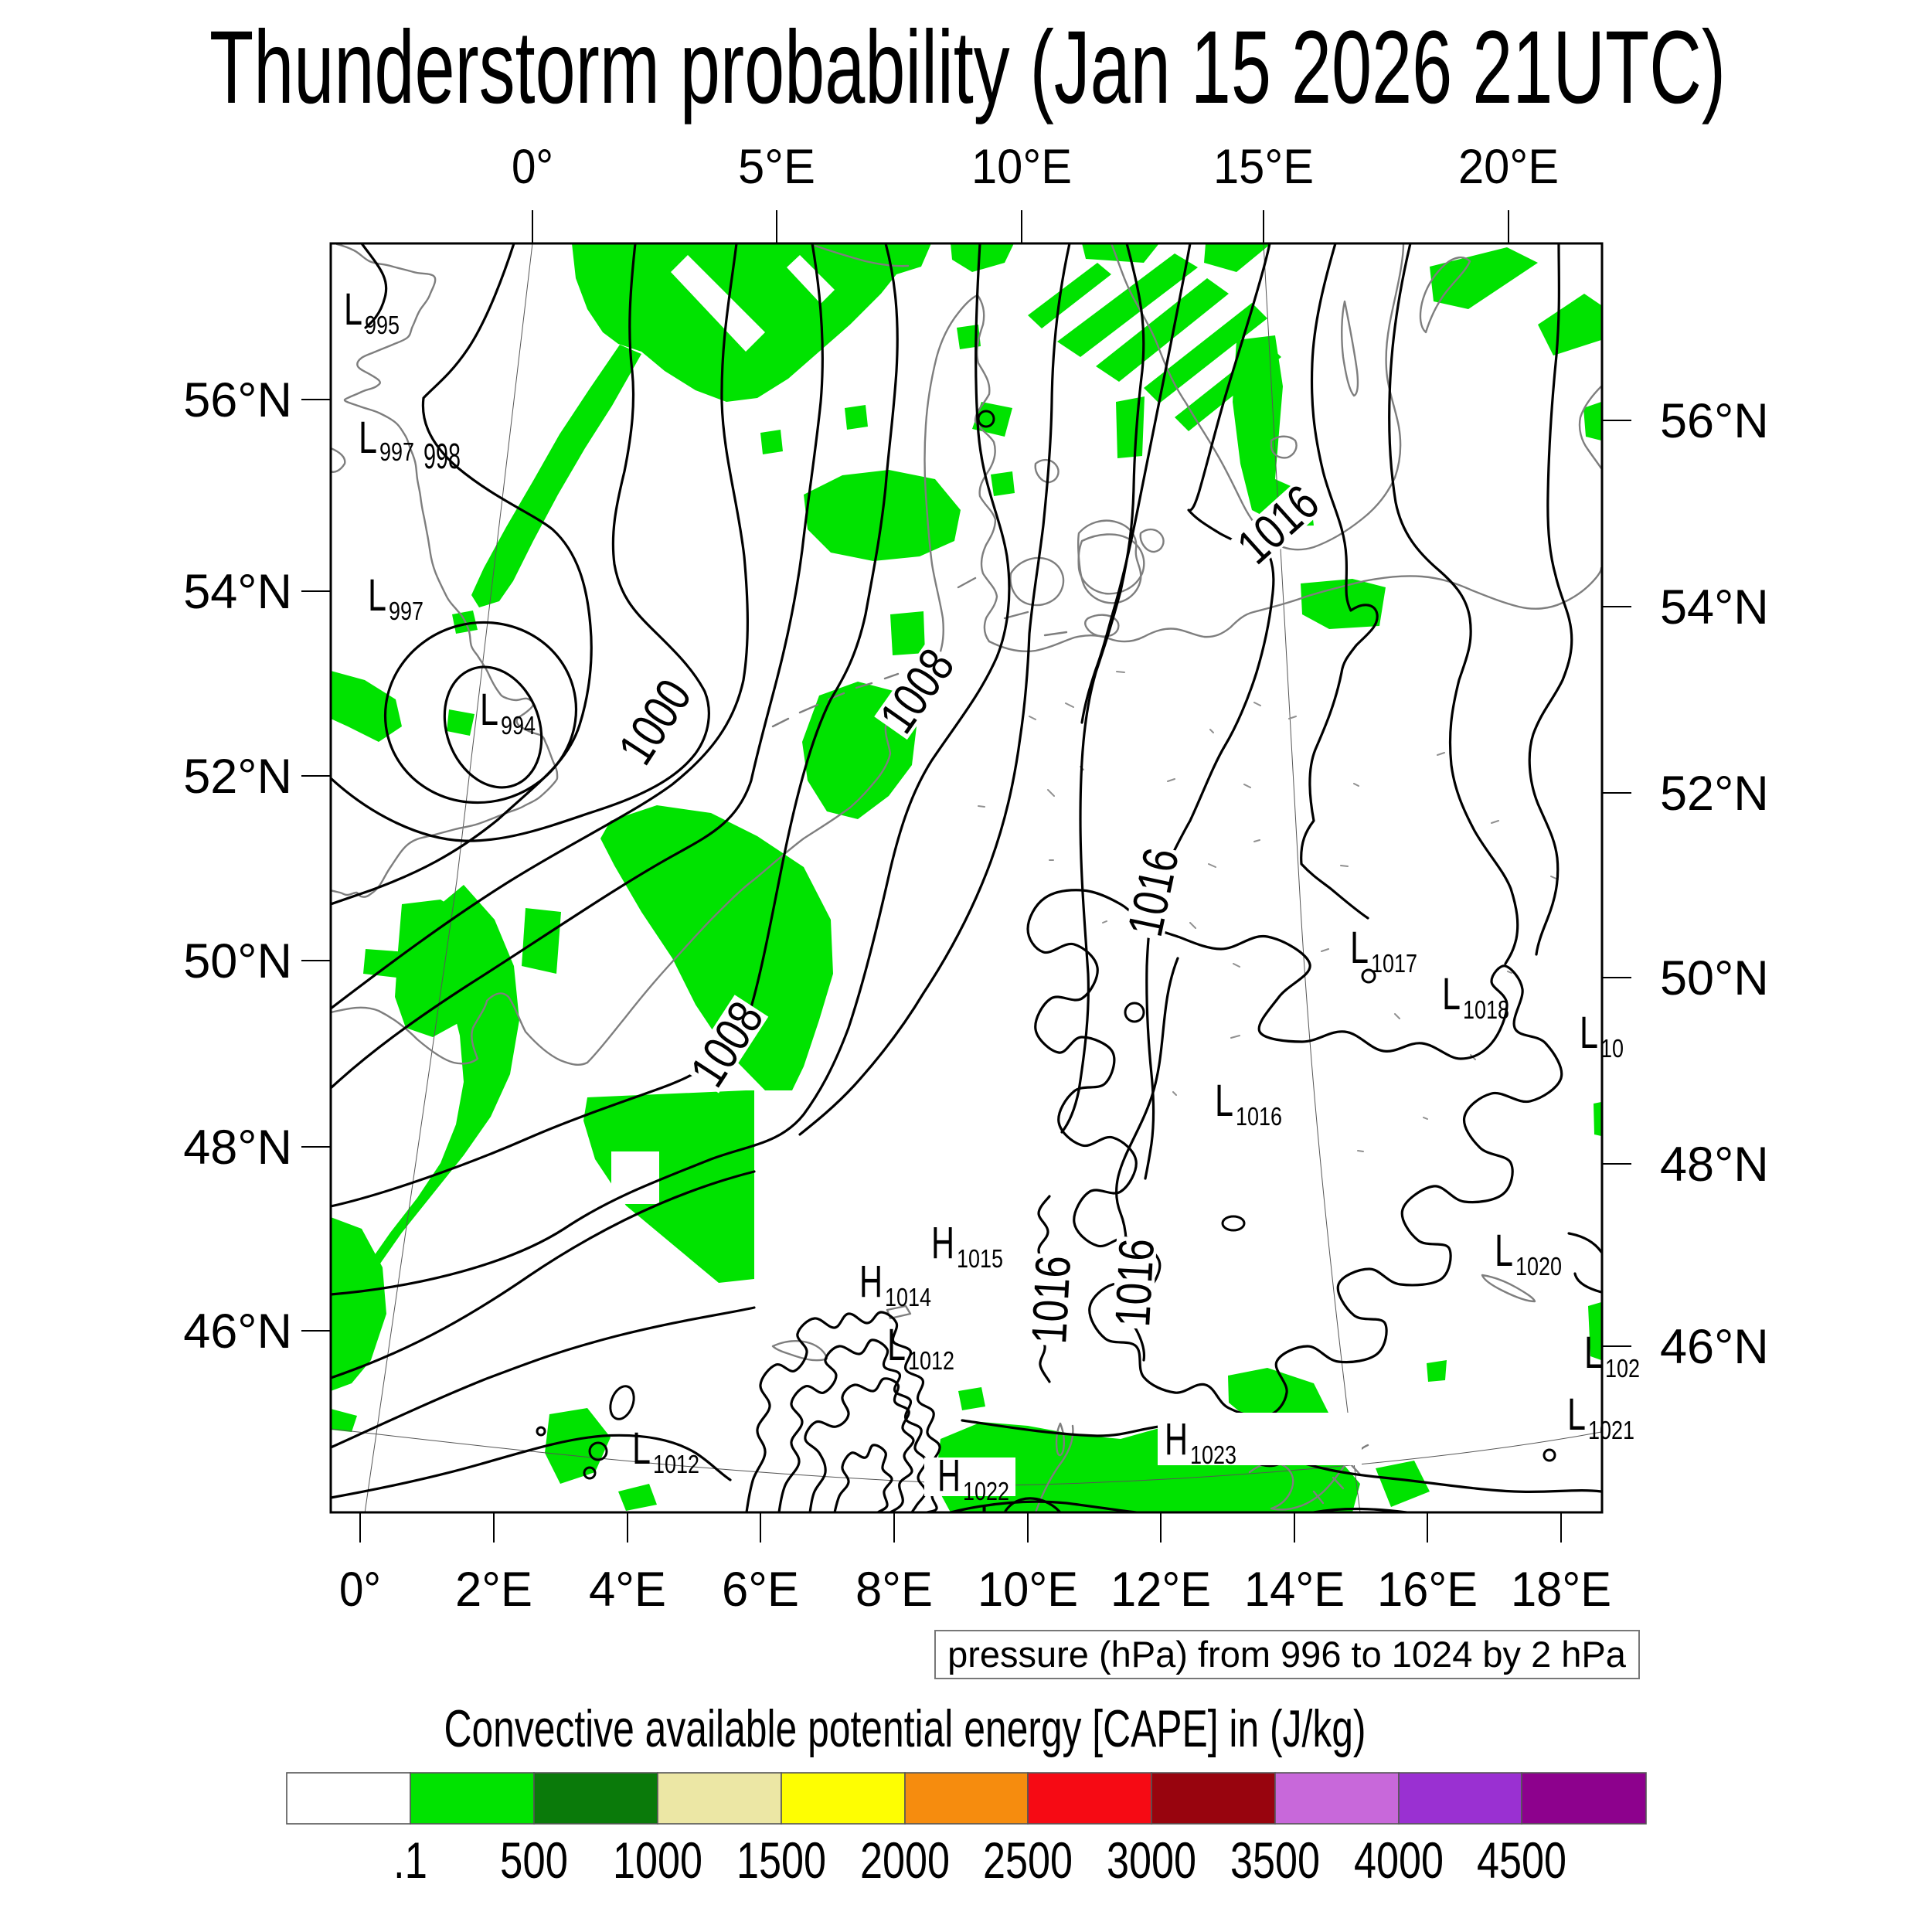 Image resolution: width=1932 pixels, height=1932 pixels. I want to click on svg-text: 20°E, so click(1509, 167).